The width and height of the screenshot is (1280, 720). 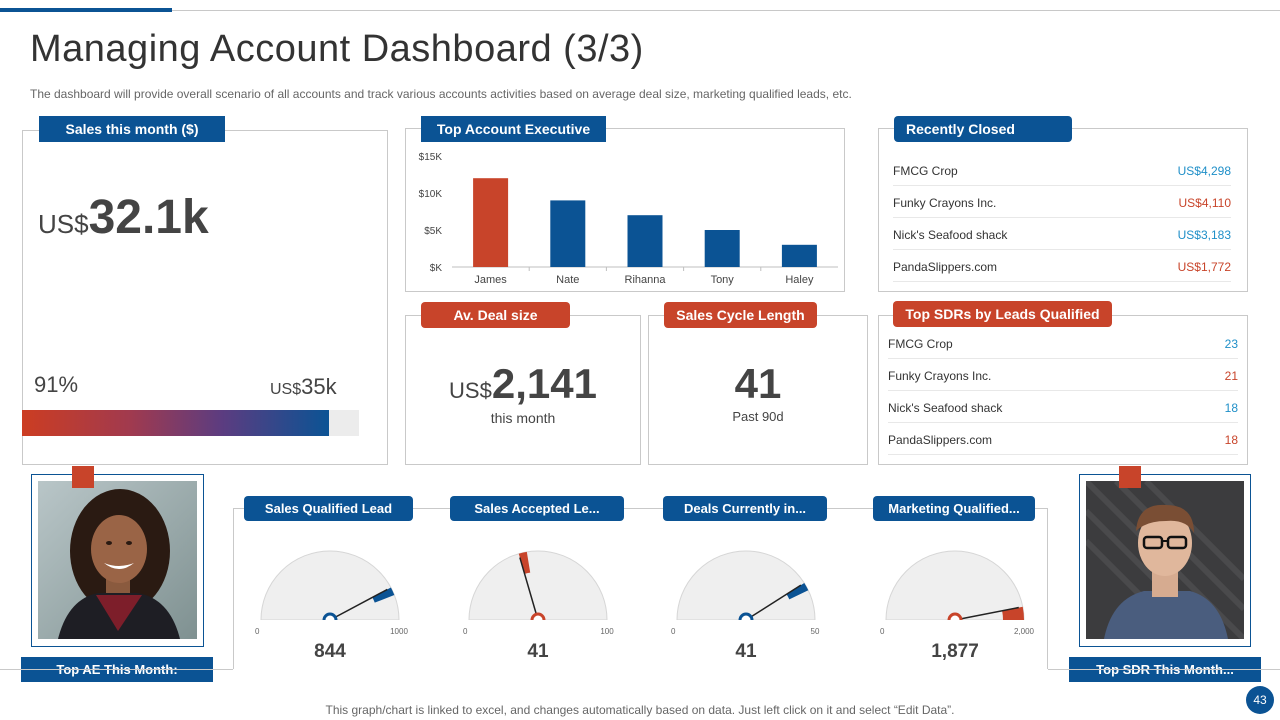 What do you see at coordinates (431, 194) in the screenshot?
I see `y-tick-label: $10K` at bounding box center [431, 194].